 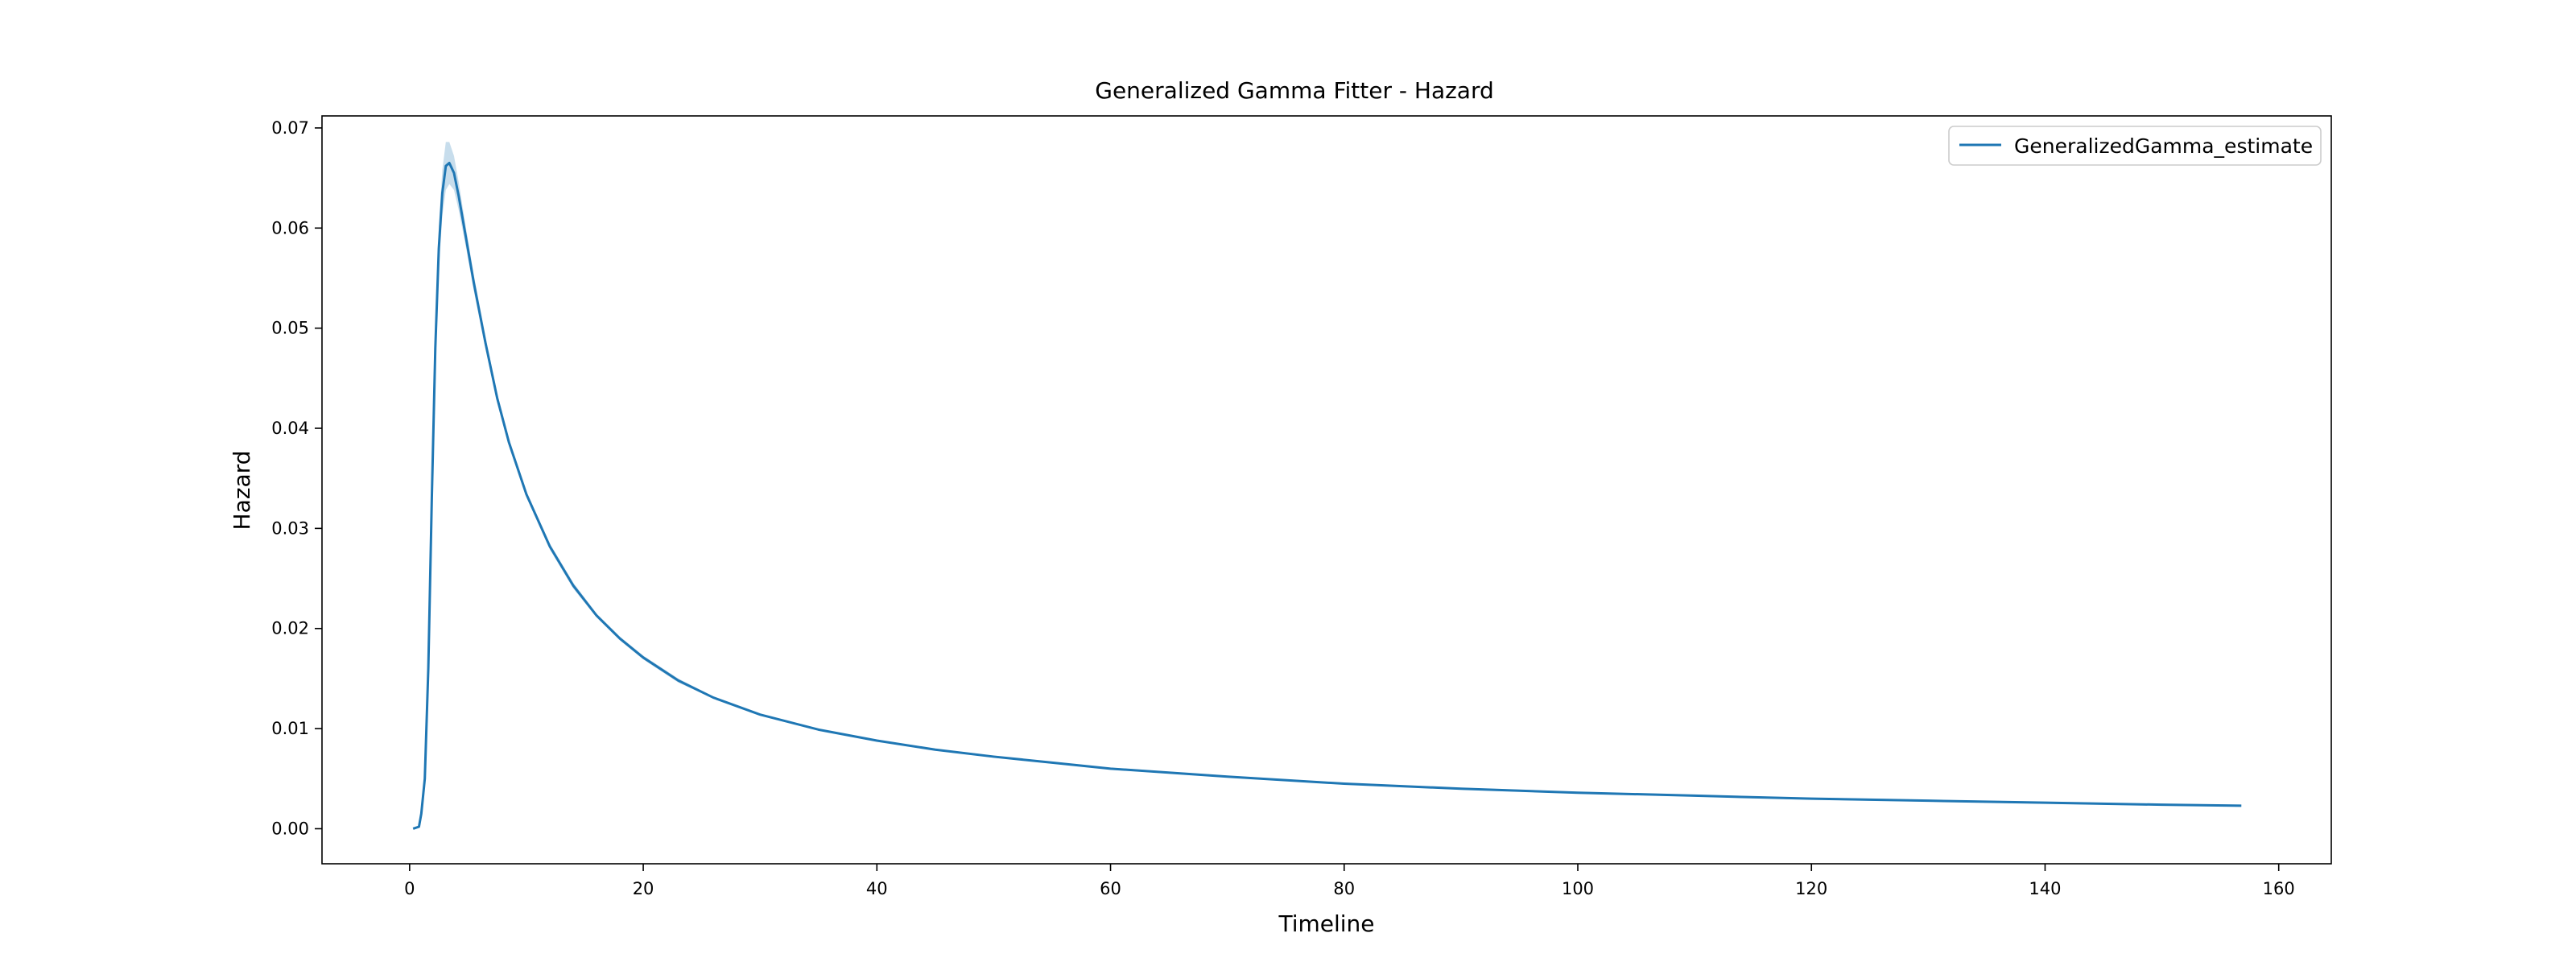 I want to click on x-axis: 0 20 40 60 80 100 120 140 160, so click(x=1349, y=881).